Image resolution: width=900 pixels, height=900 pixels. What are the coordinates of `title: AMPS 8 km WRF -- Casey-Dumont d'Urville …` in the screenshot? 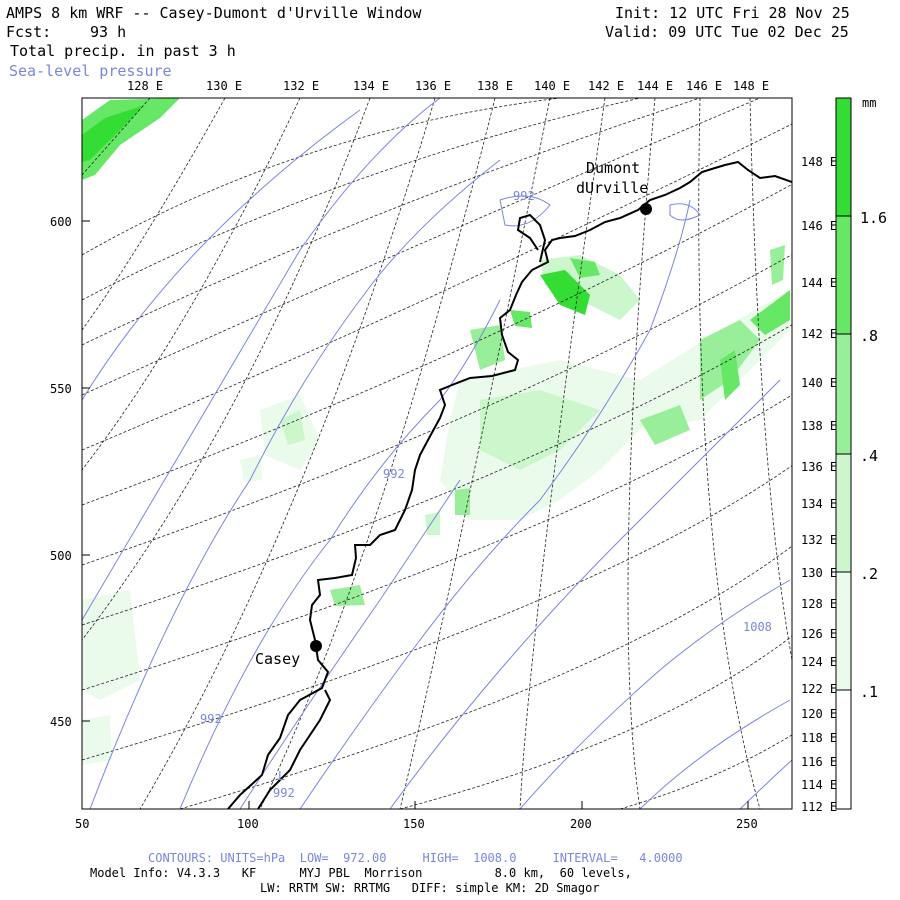 It's located at (214, 13).